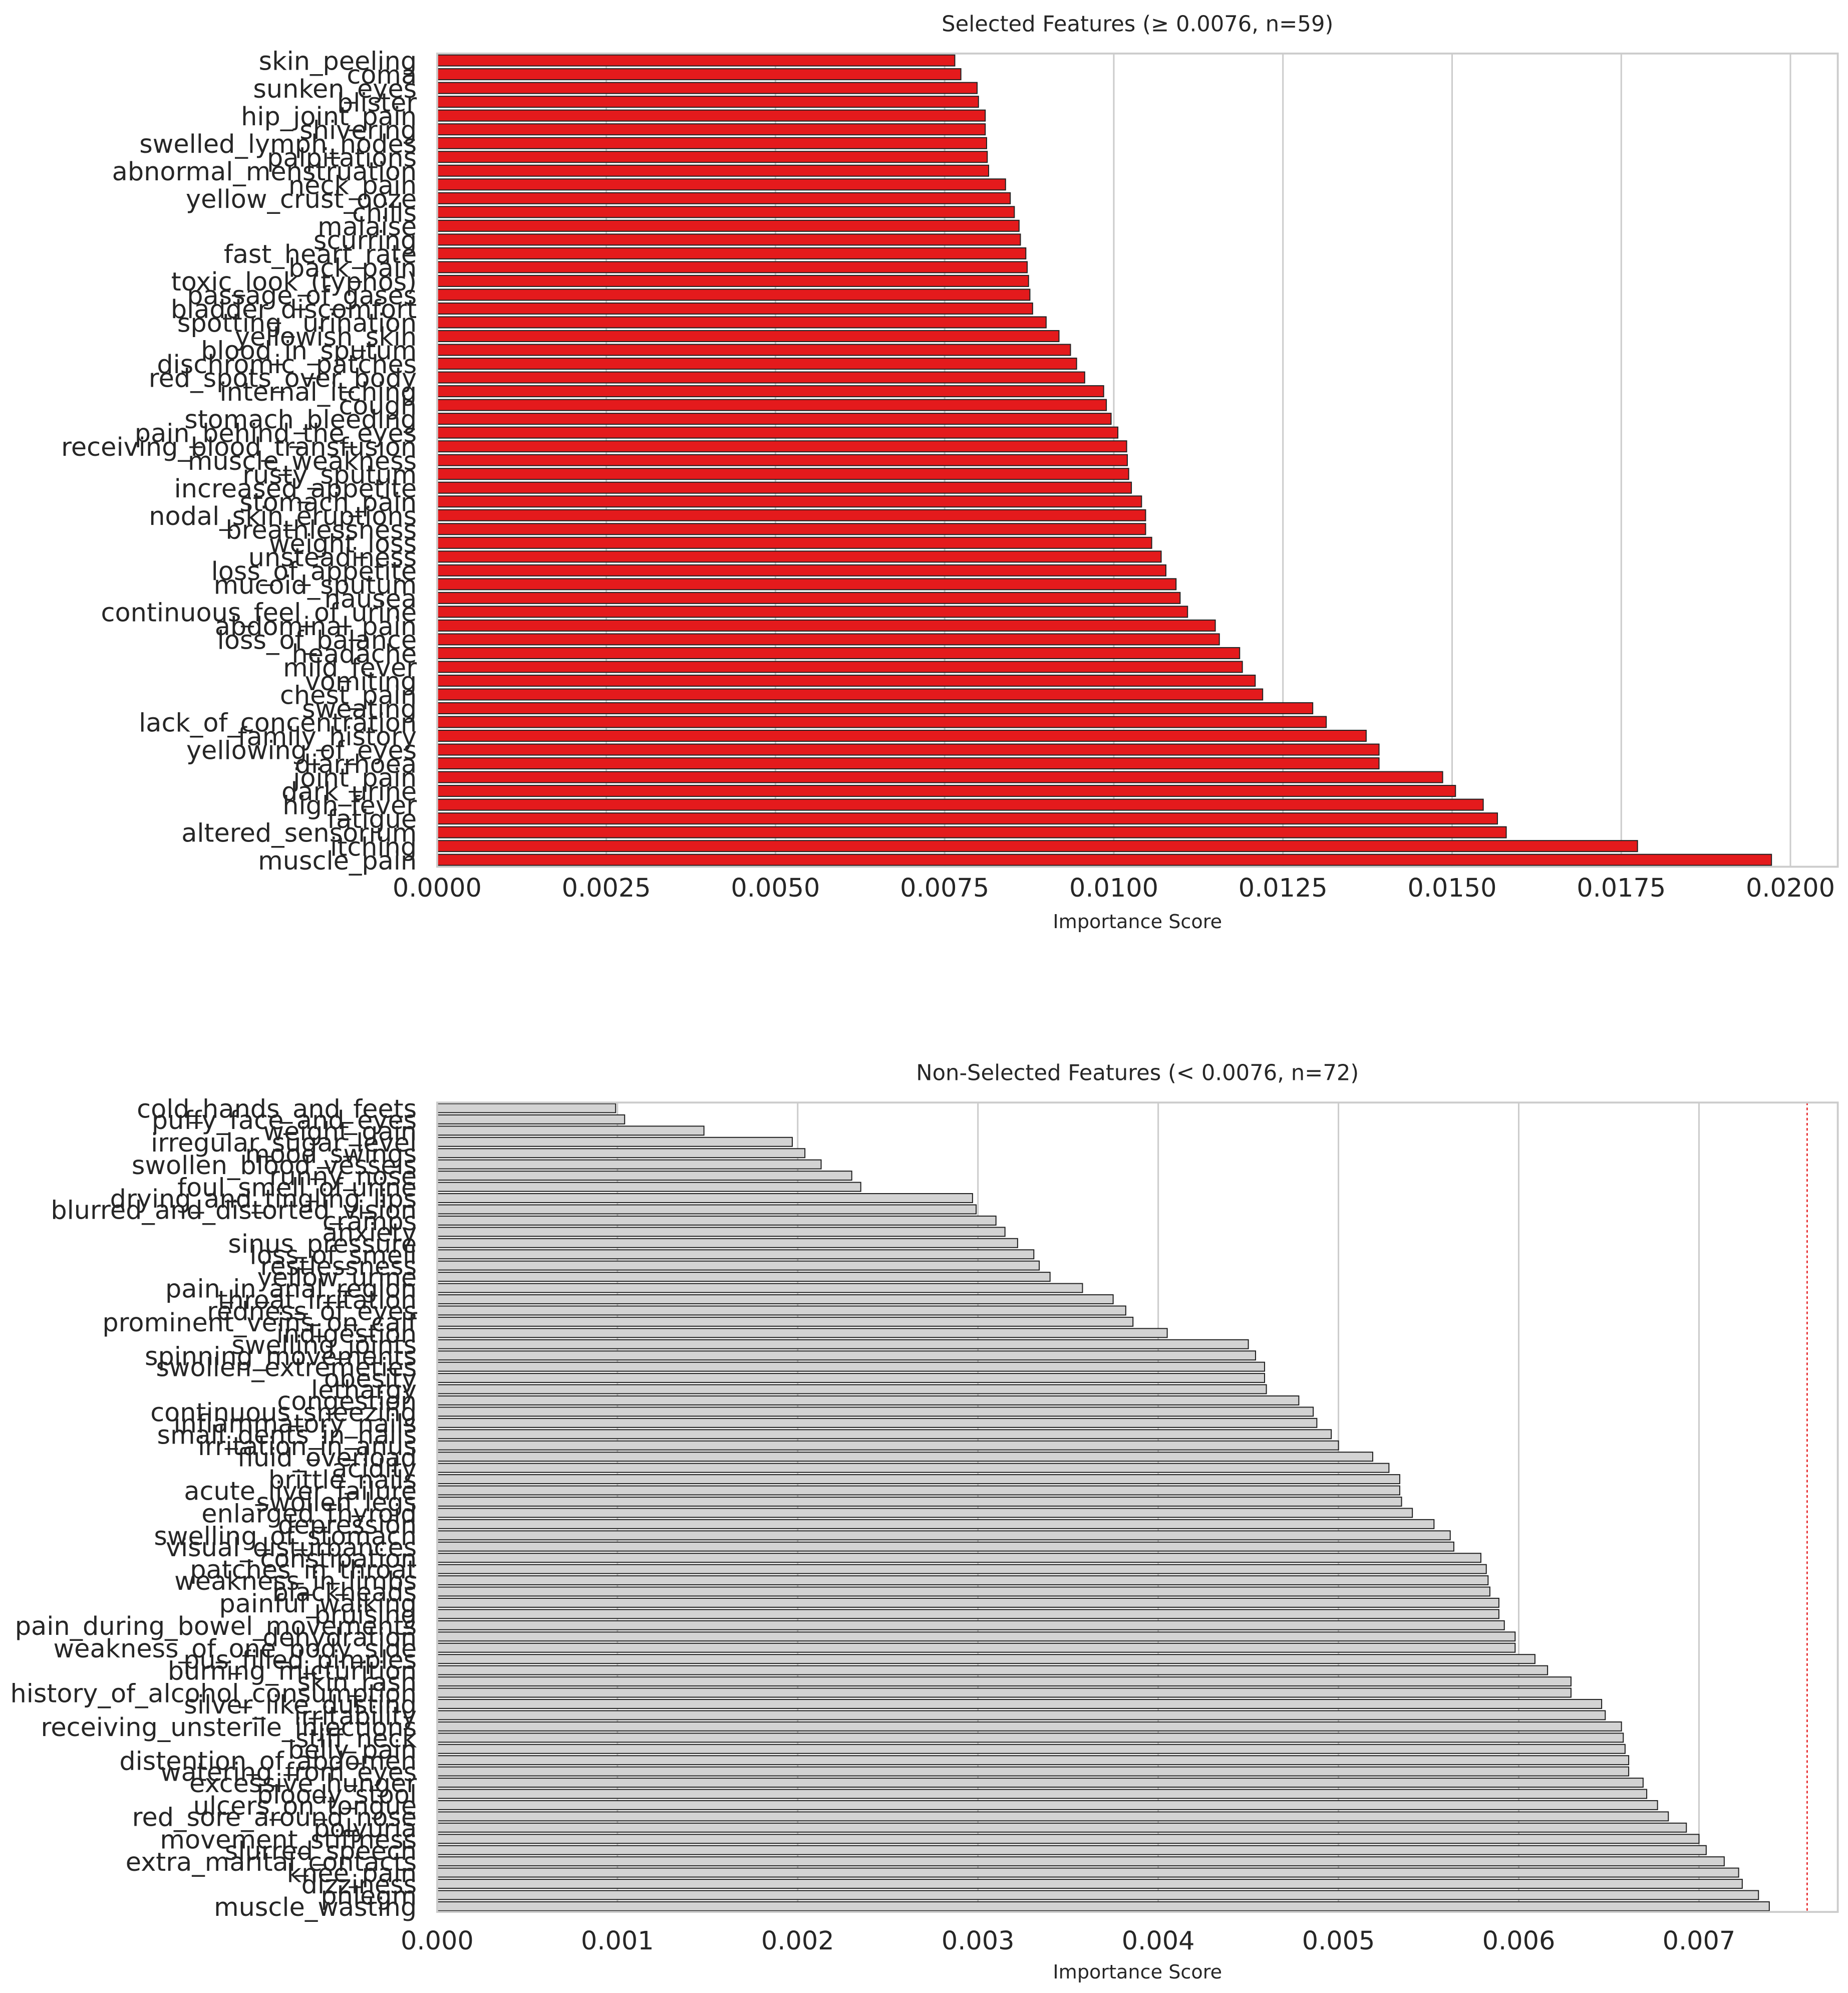 The height and width of the screenshot is (1993, 1848). What do you see at coordinates (339, 1267) in the screenshot?
I see `y-tick-label: restlessness` at bounding box center [339, 1267].